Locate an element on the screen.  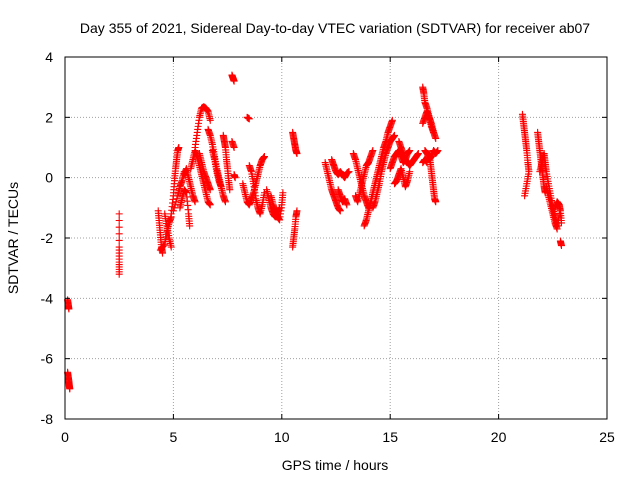
x-tick-label: 0 is located at coordinates (65, 437).